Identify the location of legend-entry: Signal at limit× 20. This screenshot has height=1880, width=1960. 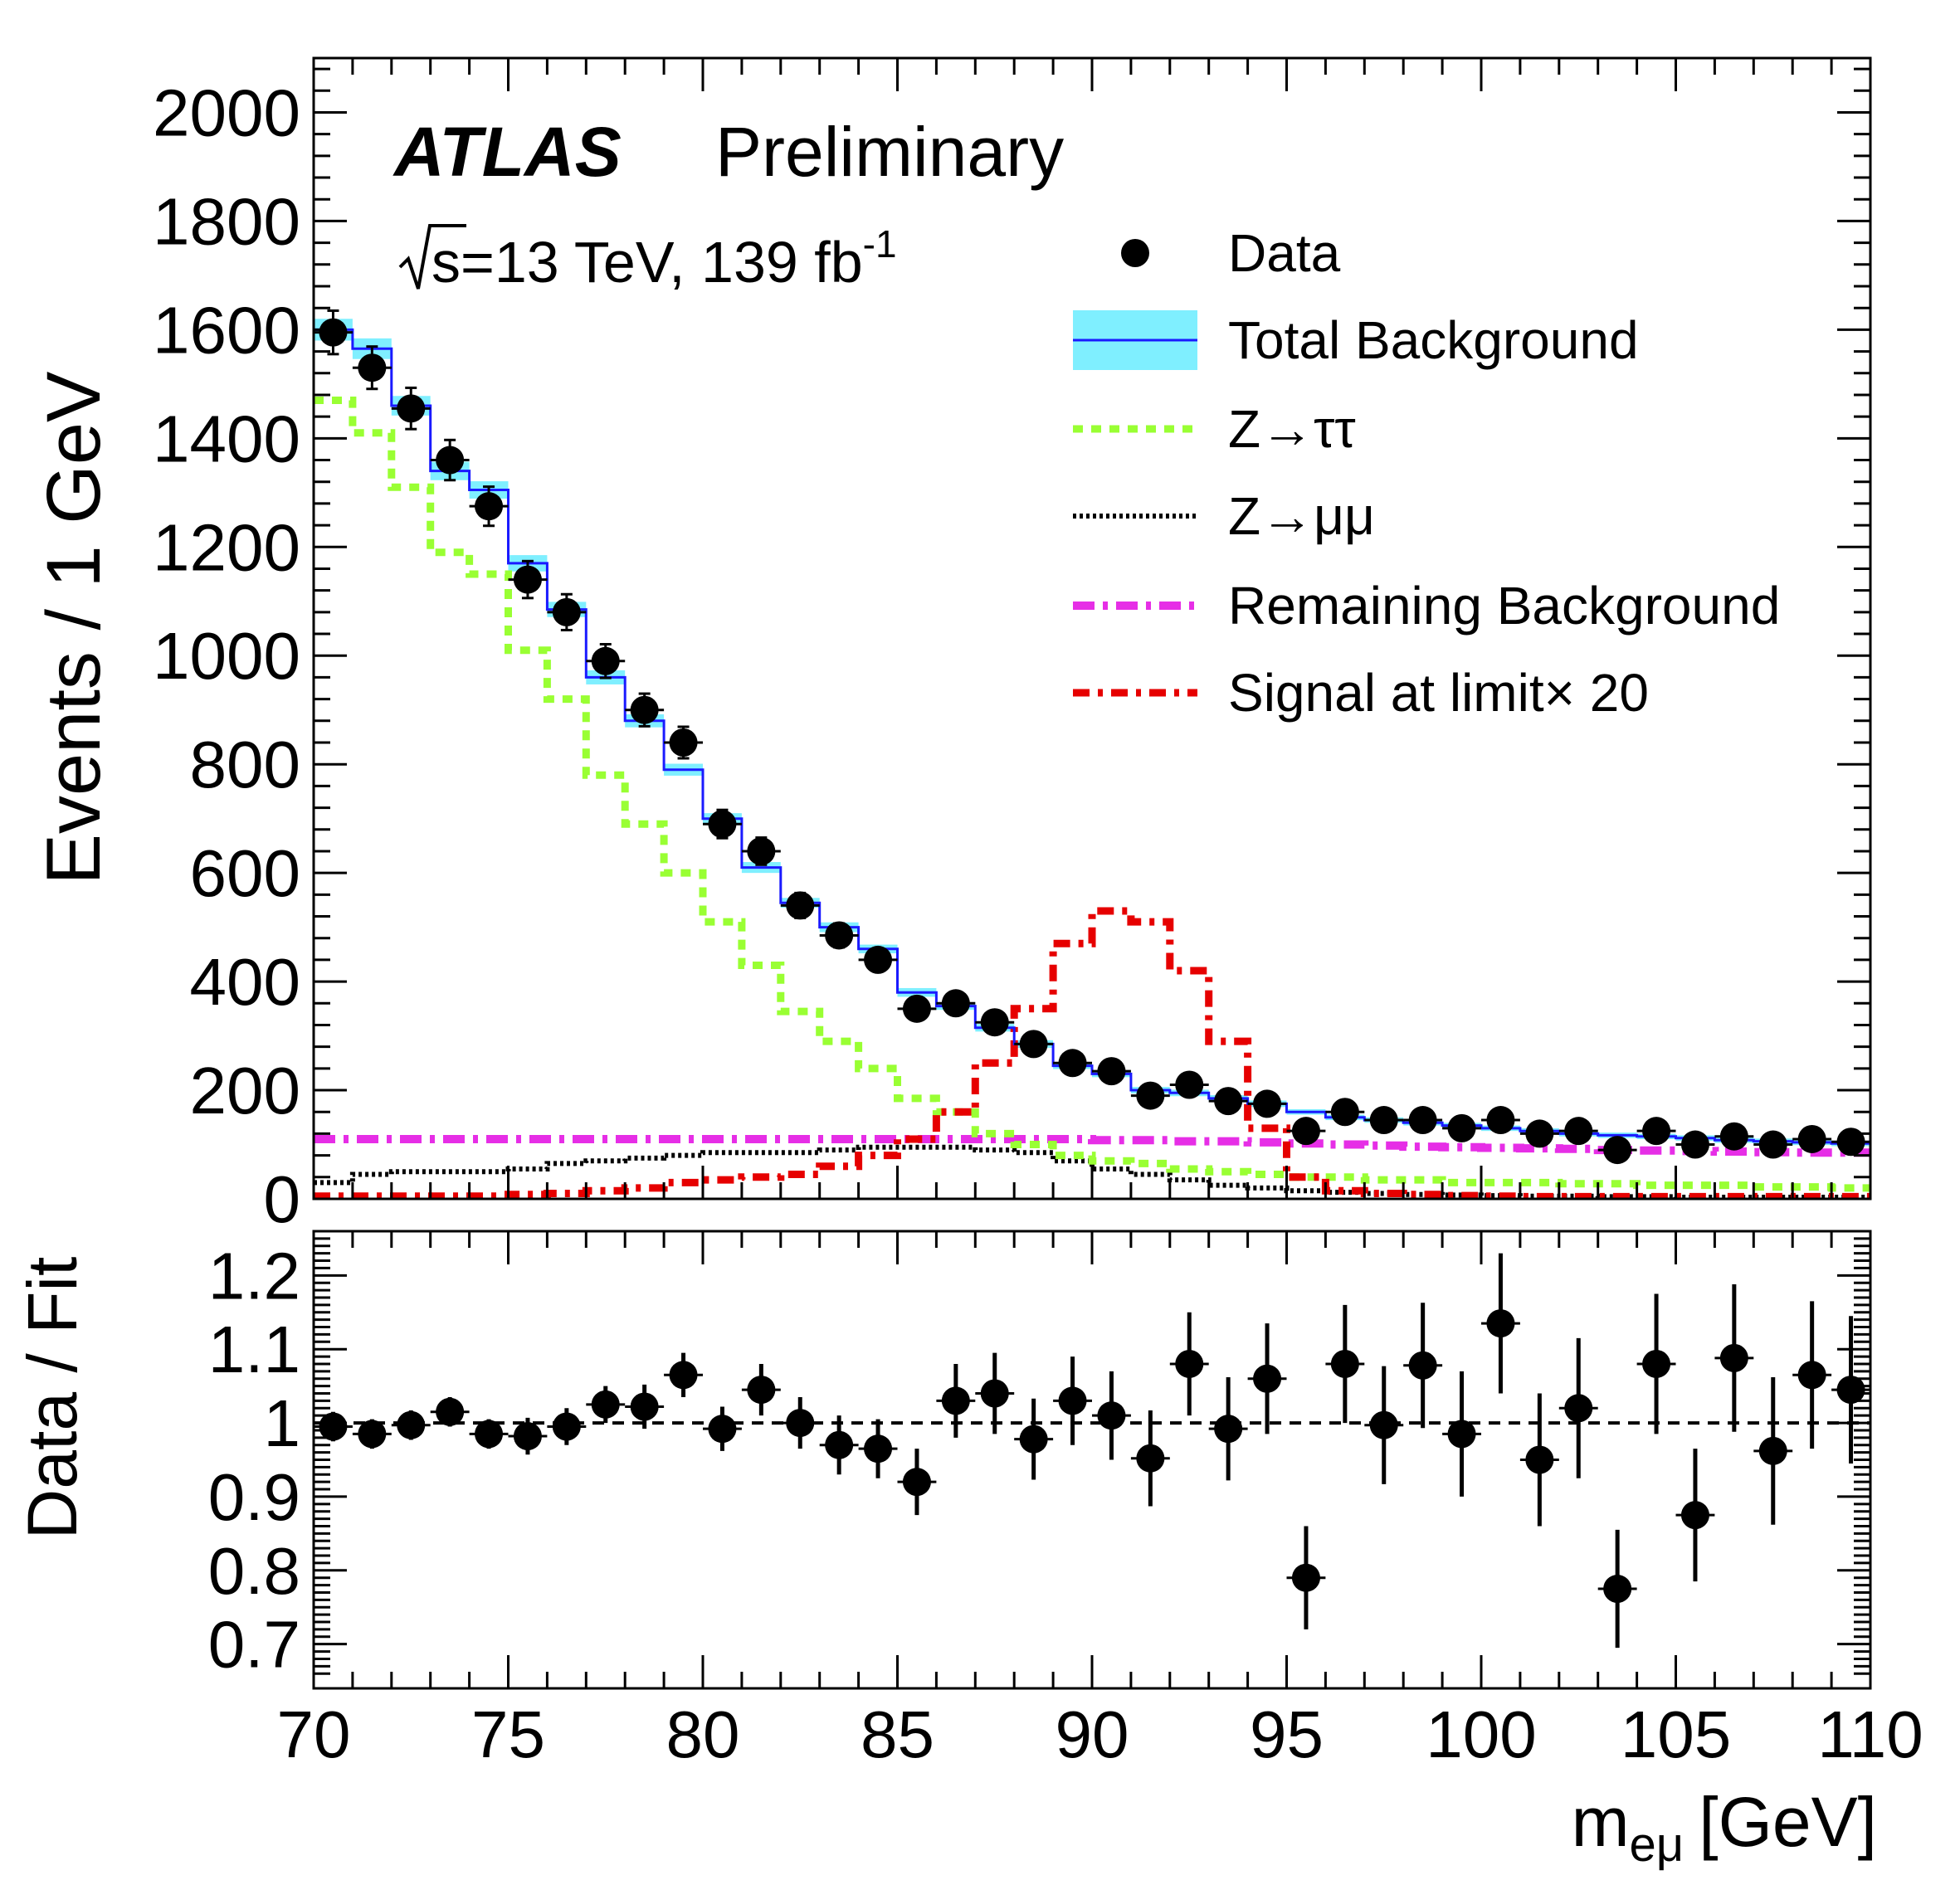
(1361, 693).